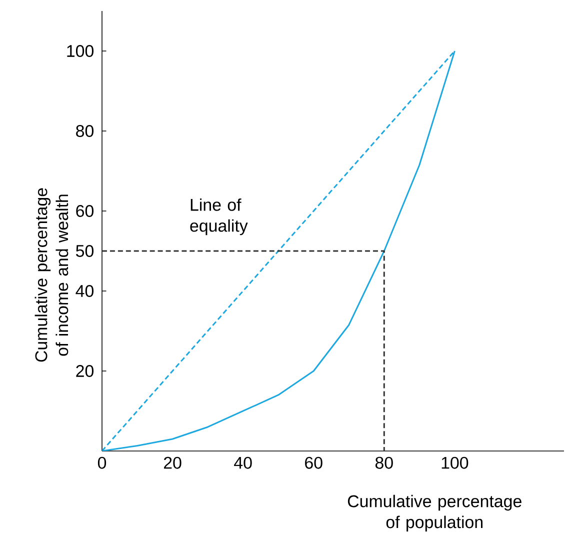 This screenshot has width=569, height=542. What do you see at coordinates (85, 210) in the screenshot?
I see `y-tick-label: 60` at bounding box center [85, 210].